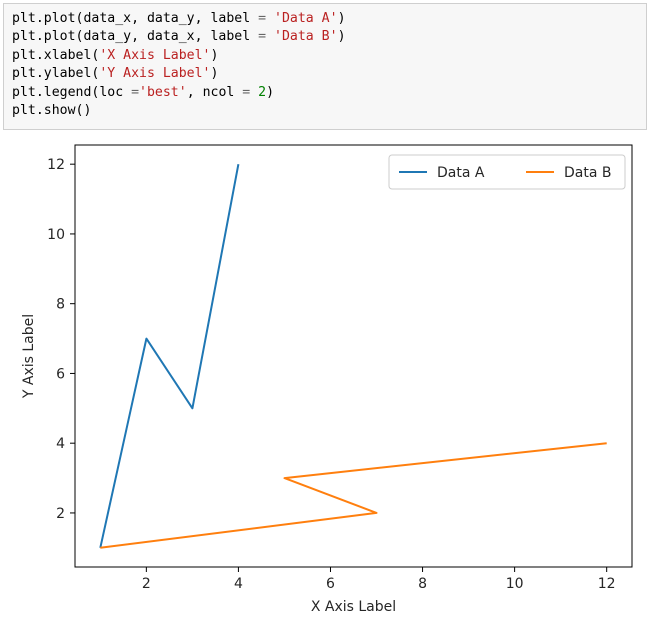 The image size is (648, 621). I want to click on code-line: plt.ylabel('Y Axis Label'), so click(329, 74).